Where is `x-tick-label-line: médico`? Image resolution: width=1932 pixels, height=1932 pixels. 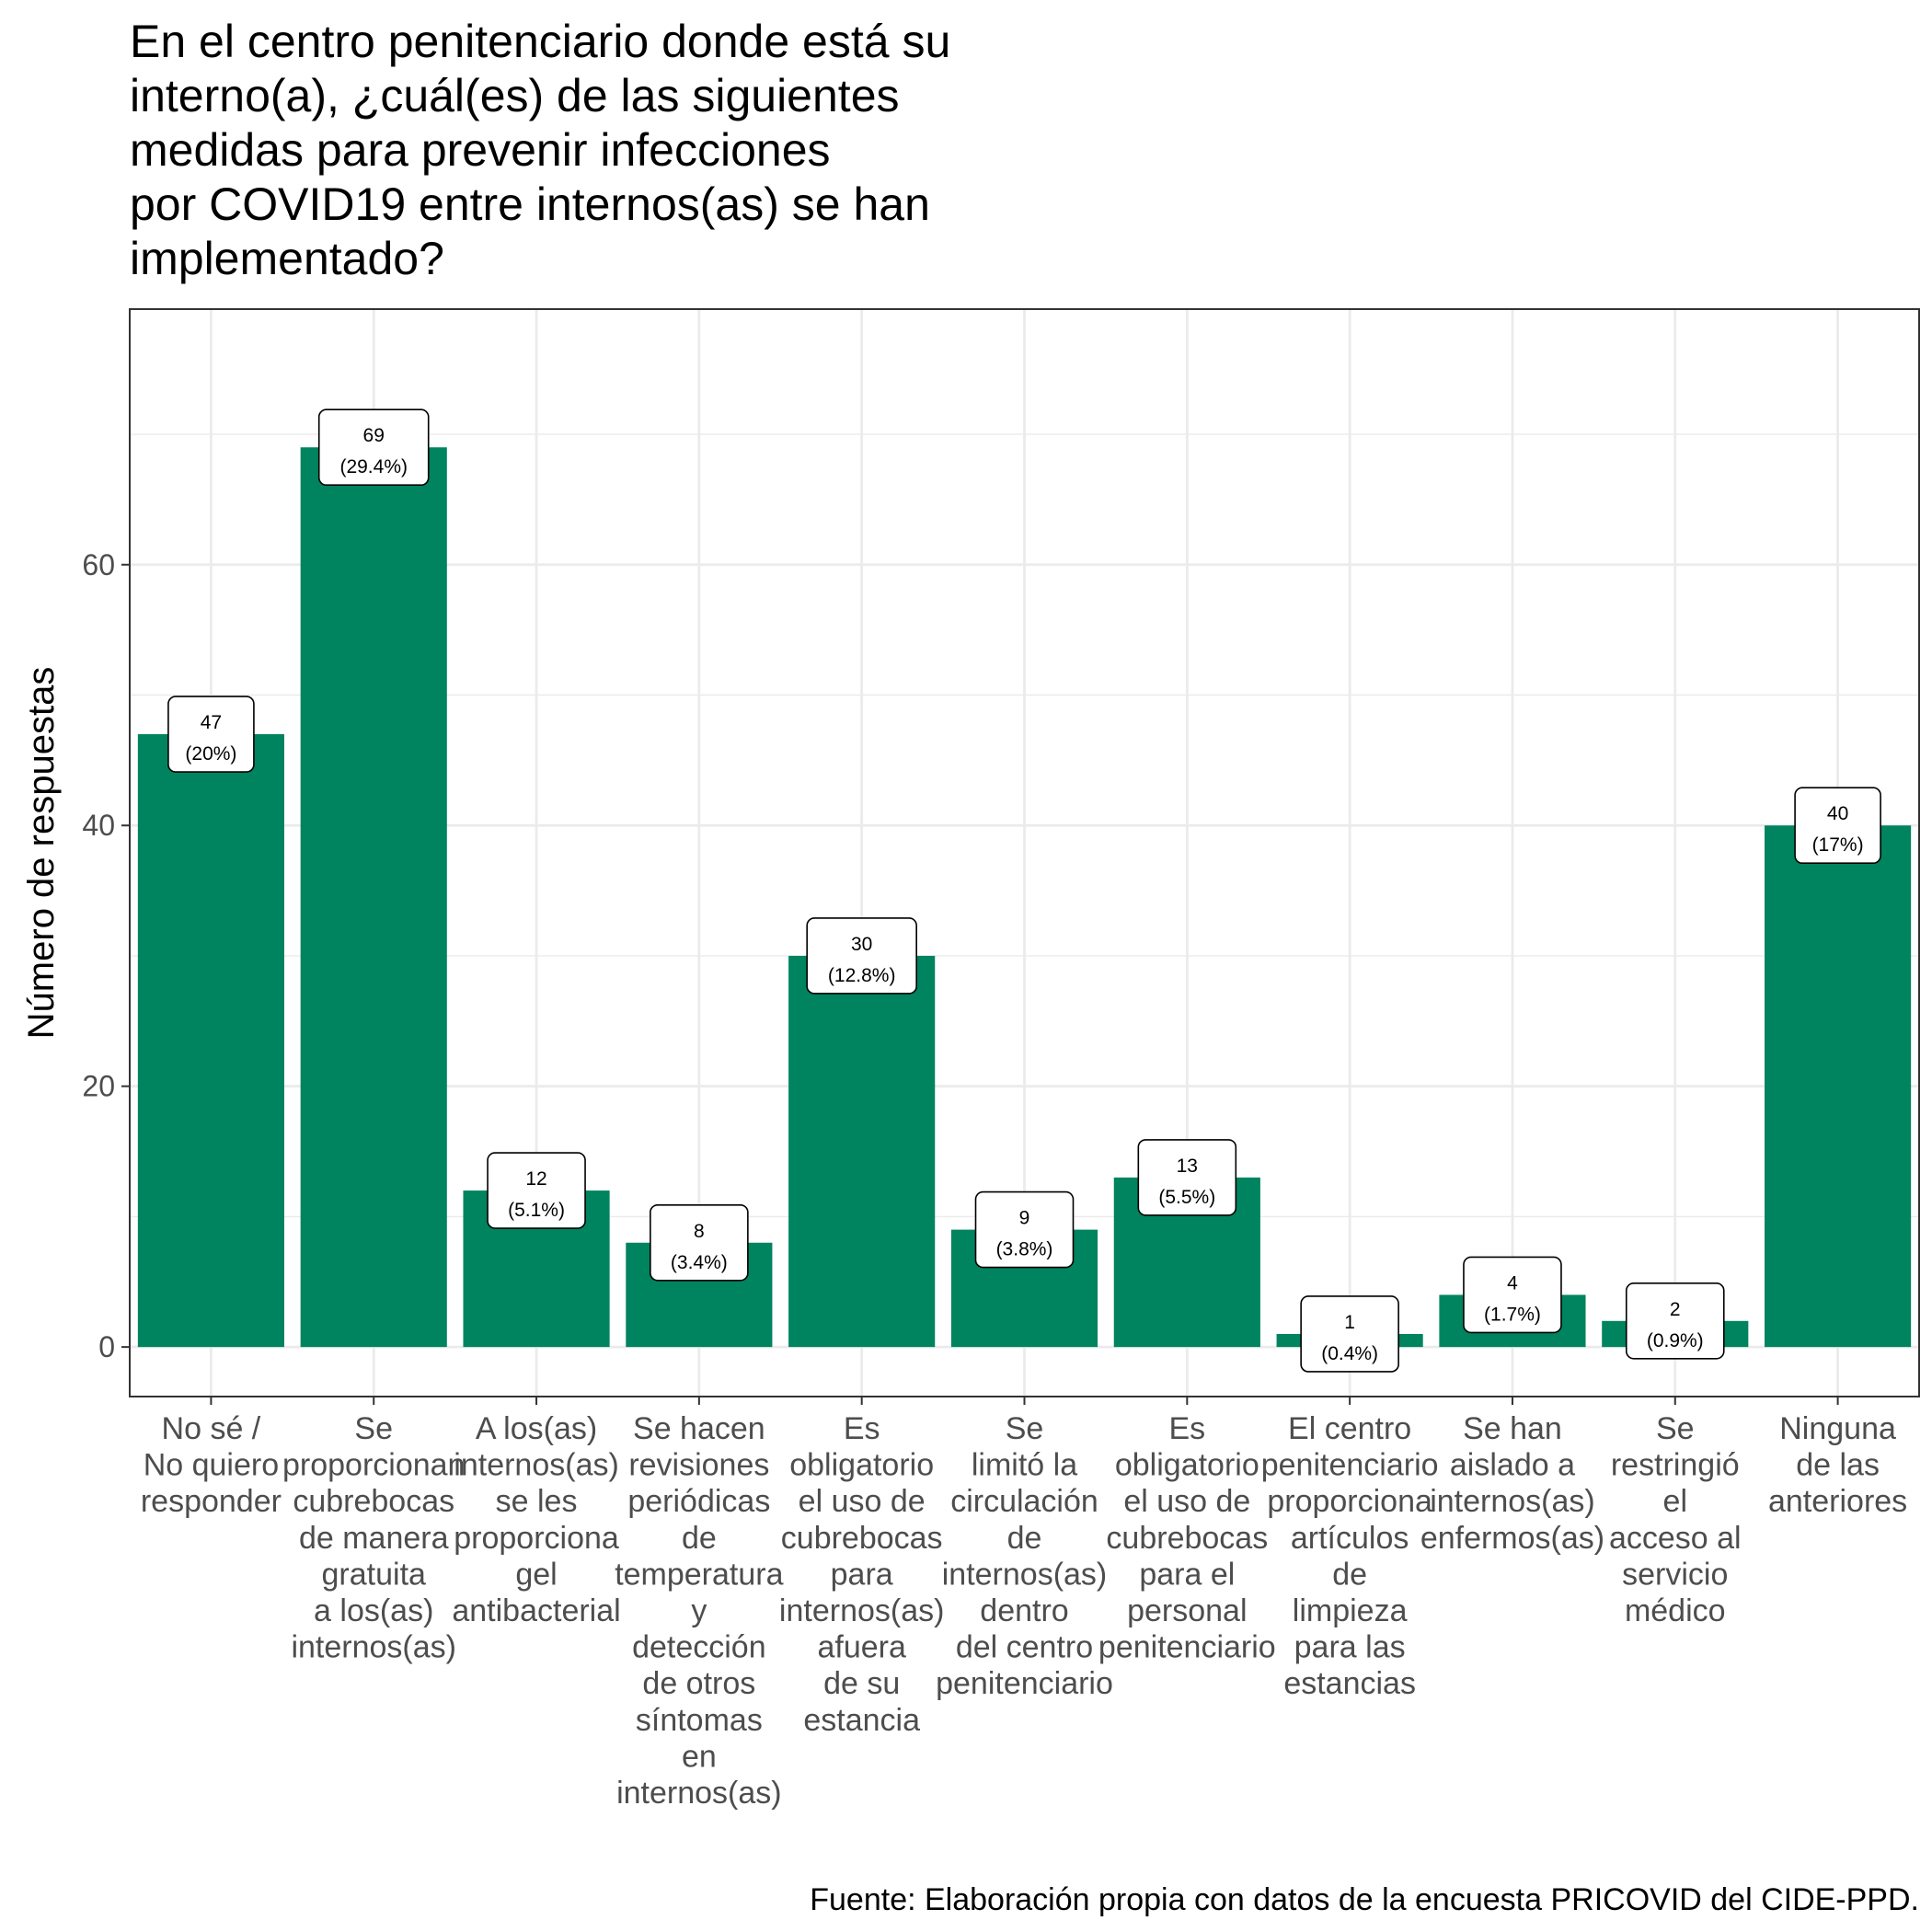
x-tick-label-line: médico is located at coordinates (1675, 1610).